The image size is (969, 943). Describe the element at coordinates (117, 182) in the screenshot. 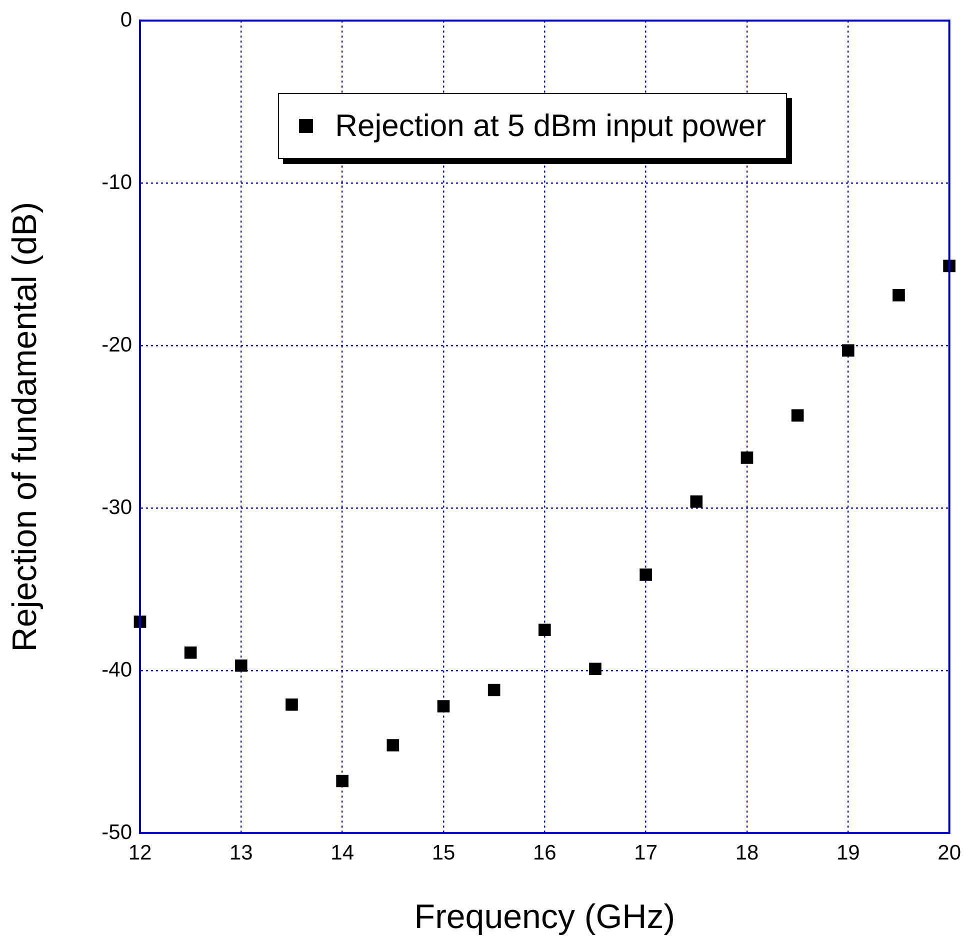

I see `y-tick-label: -10` at that location.